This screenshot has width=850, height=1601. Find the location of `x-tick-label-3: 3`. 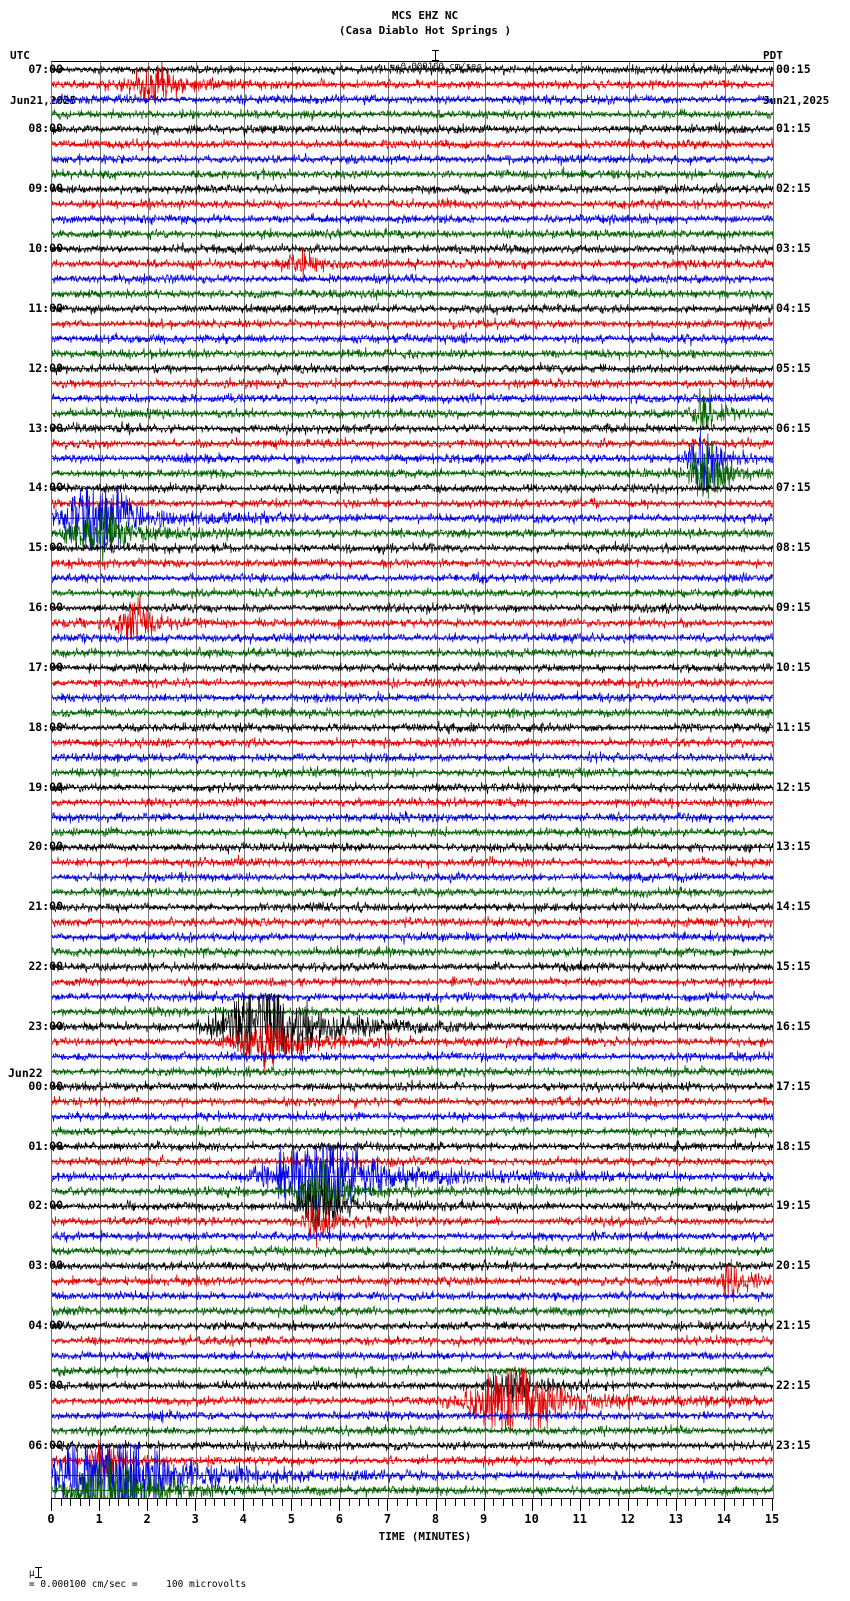

x-tick-label-3: 3 is located at coordinates (195, 1519).